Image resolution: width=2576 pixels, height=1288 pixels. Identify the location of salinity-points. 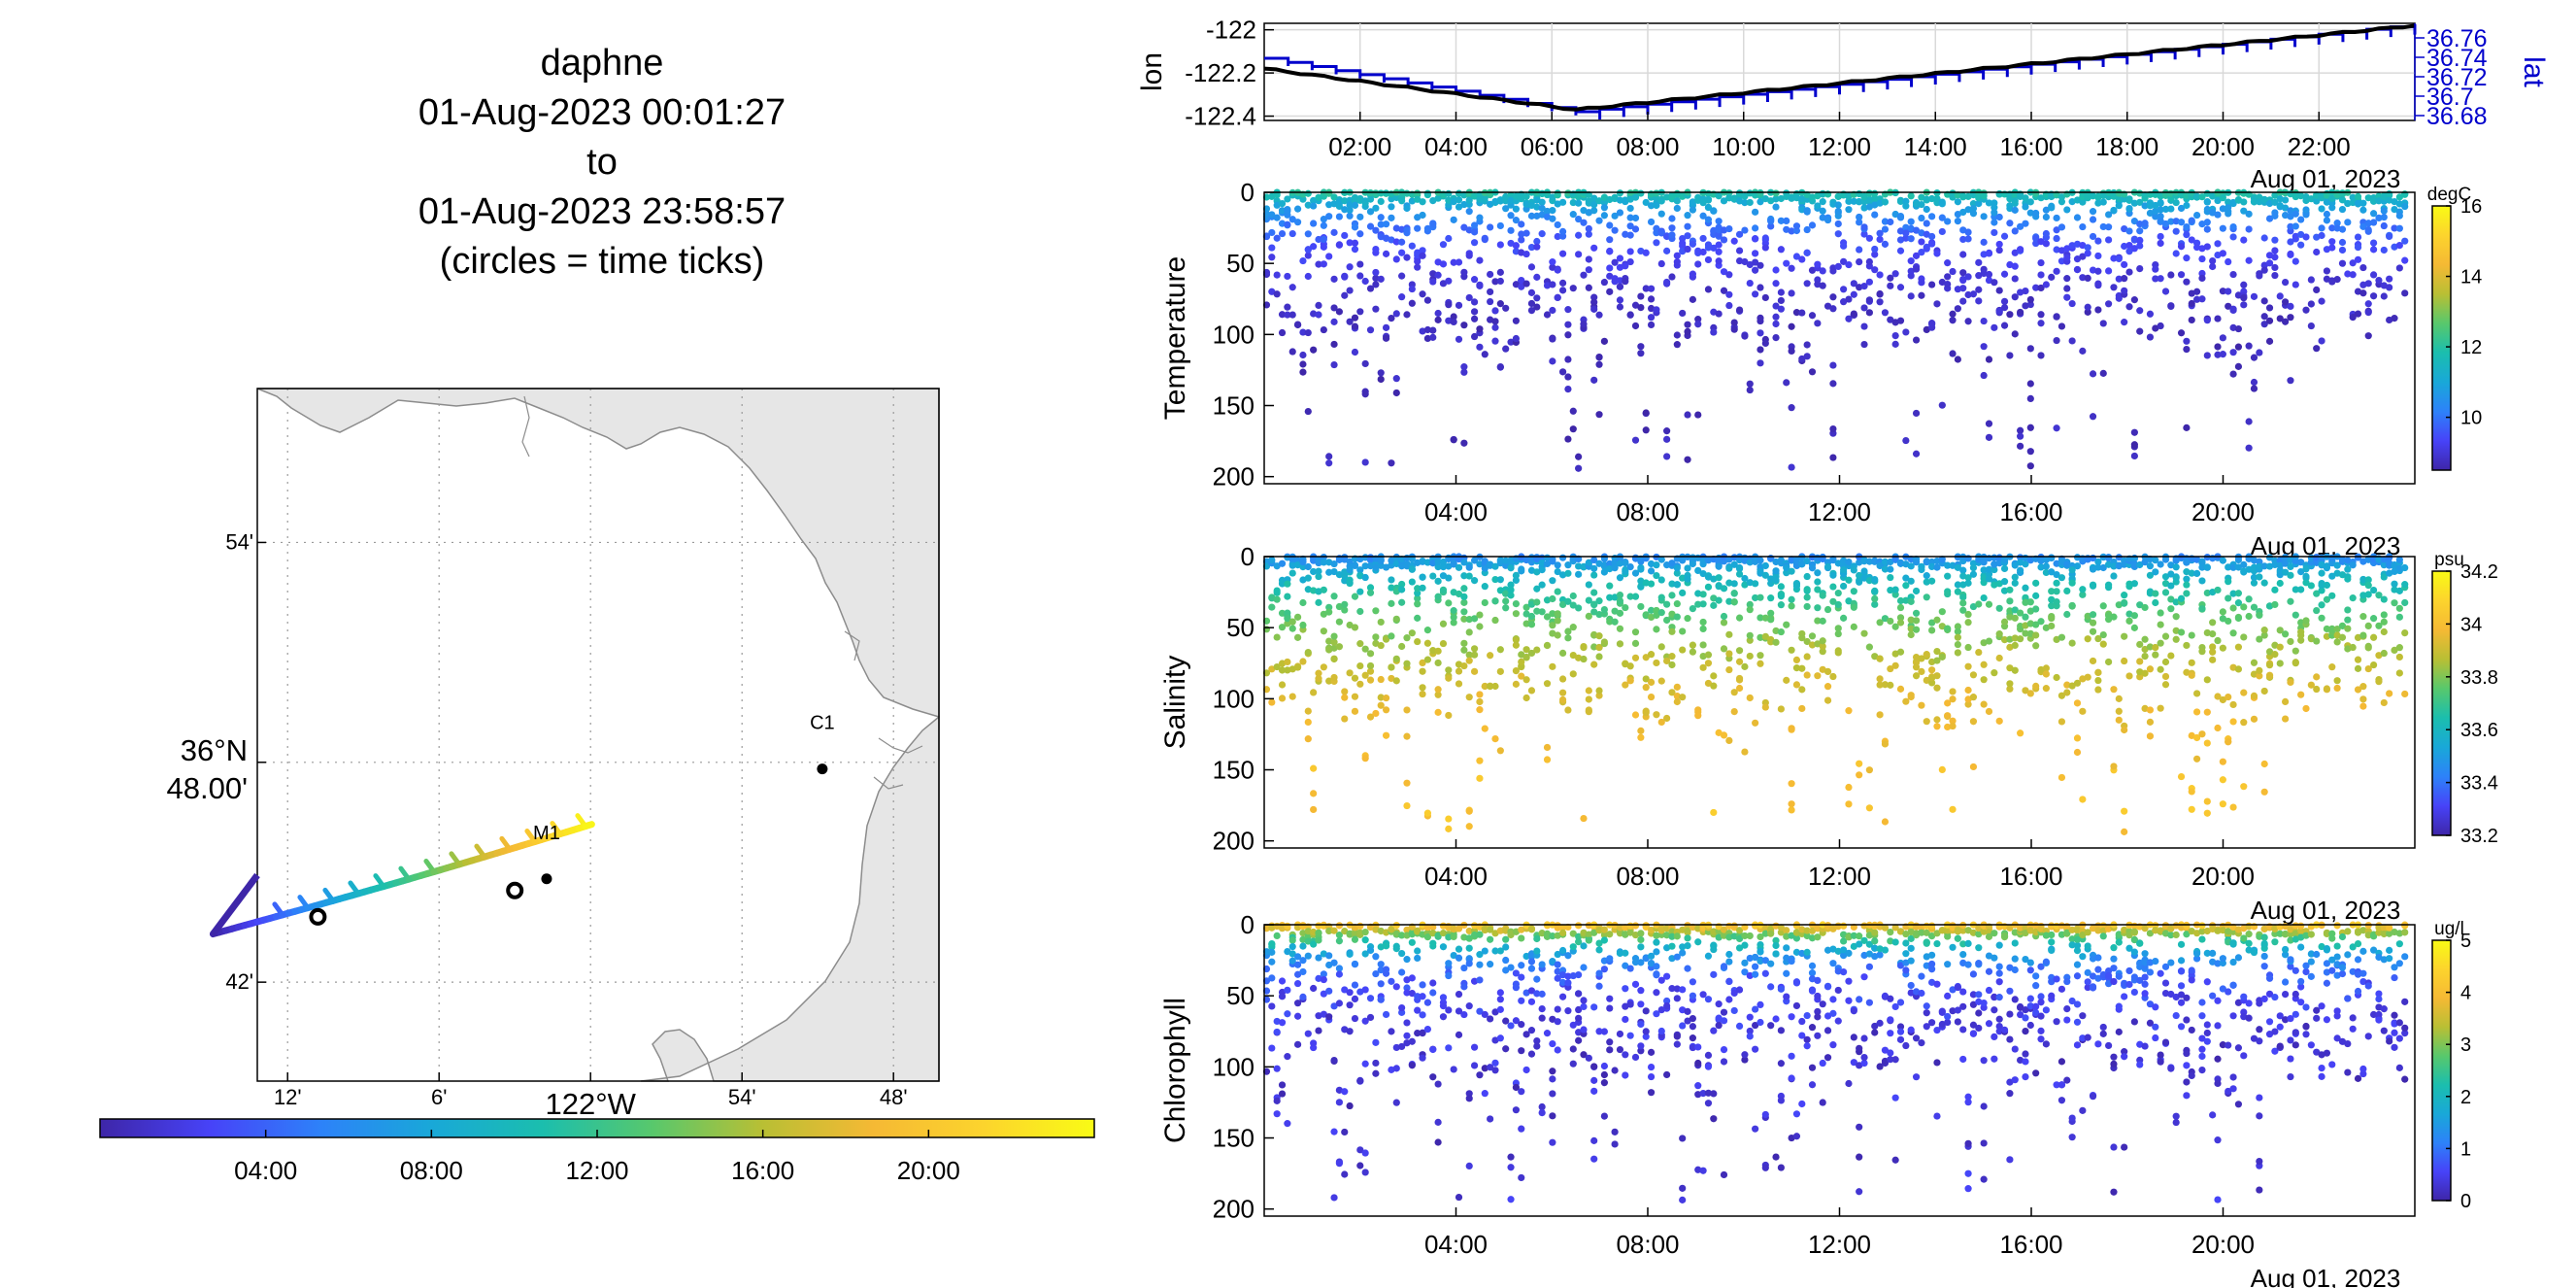
(1836, 694).